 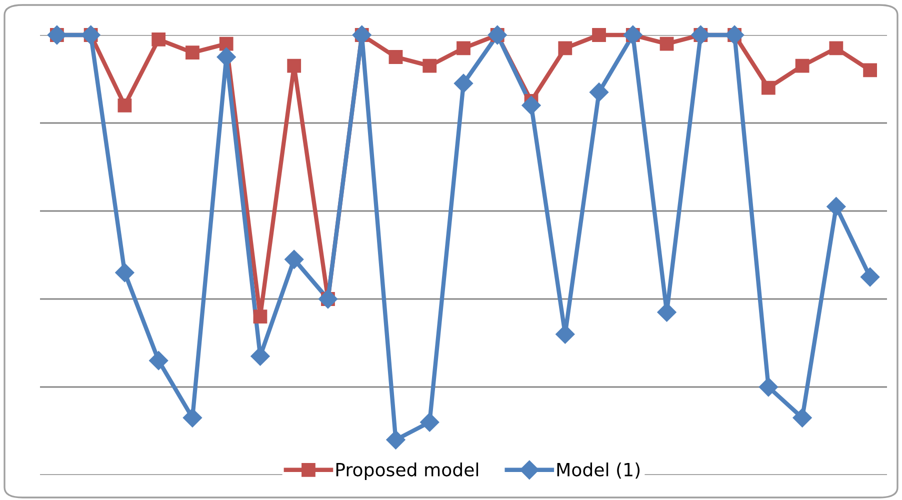 What do you see at coordinates (407, 471) in the screenshot?
I see `legend-label: Proposed model` at bounding box center [407, 471].